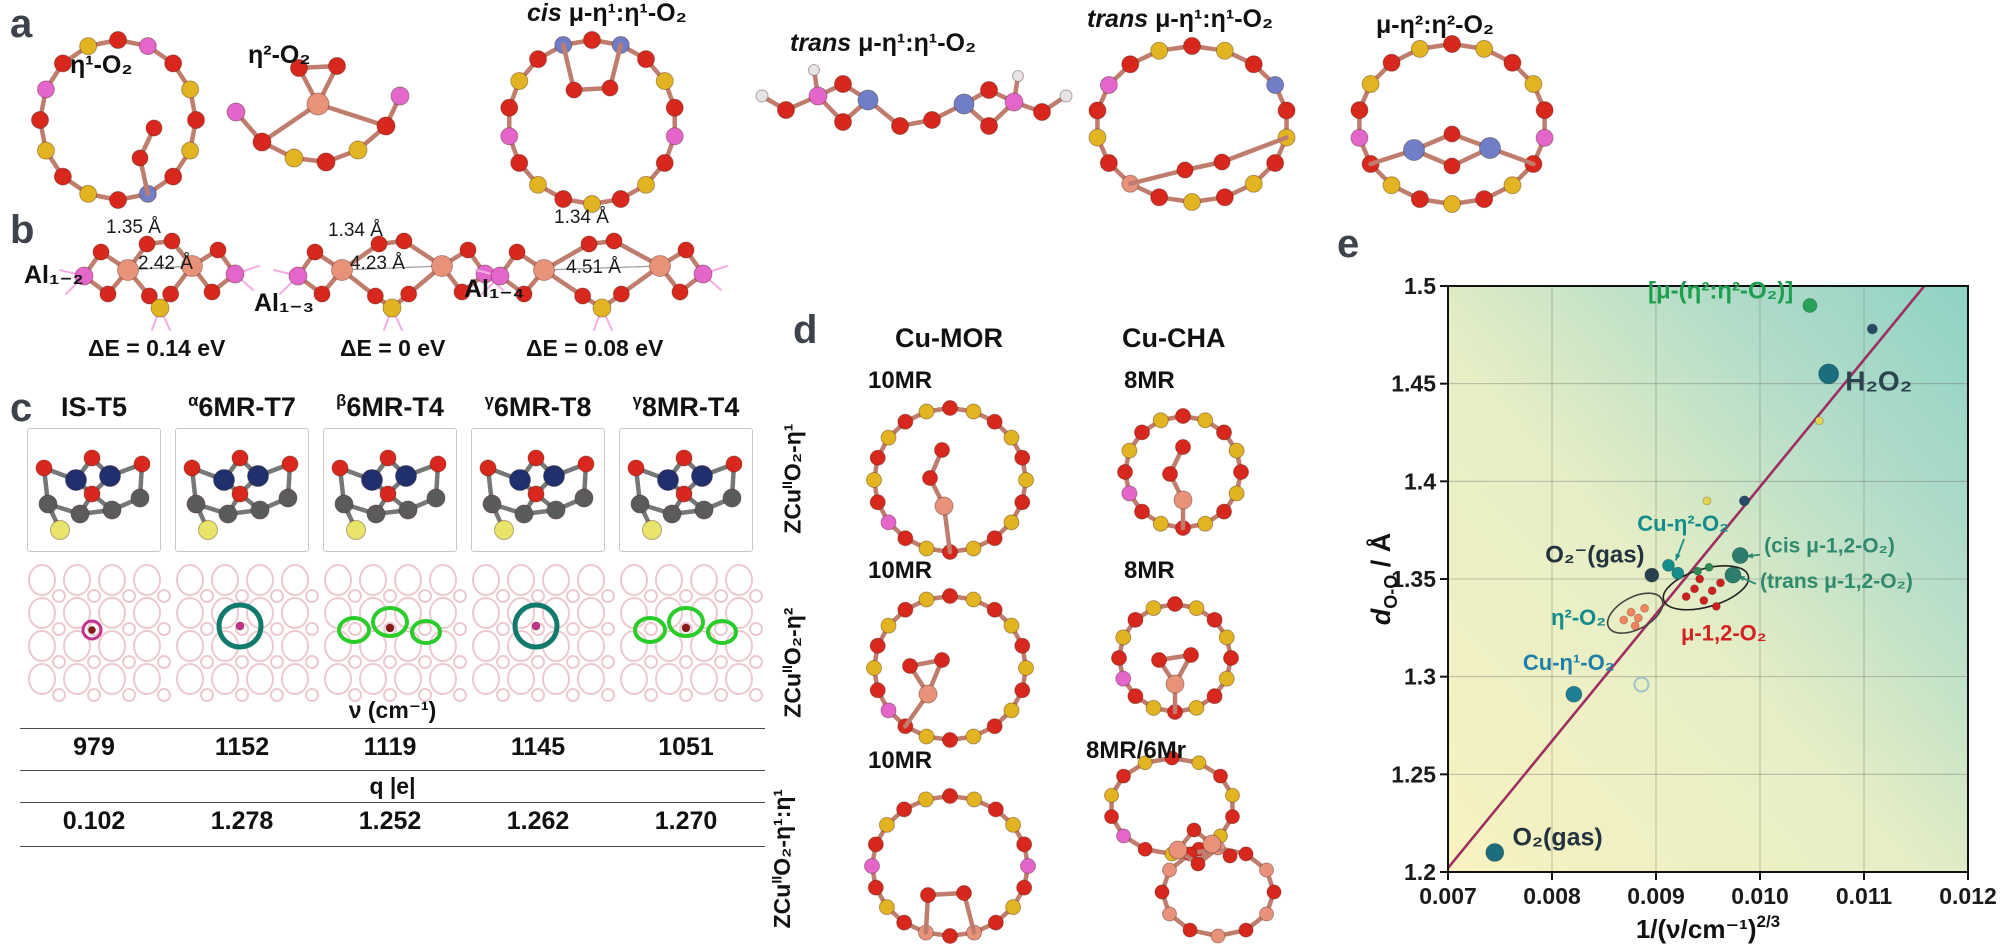 This screenshot has height=949, width=2000. I want to click on structure-label-trans-mu-linear: trans μ-η¹:η¹-O₂, so click(883, 43).